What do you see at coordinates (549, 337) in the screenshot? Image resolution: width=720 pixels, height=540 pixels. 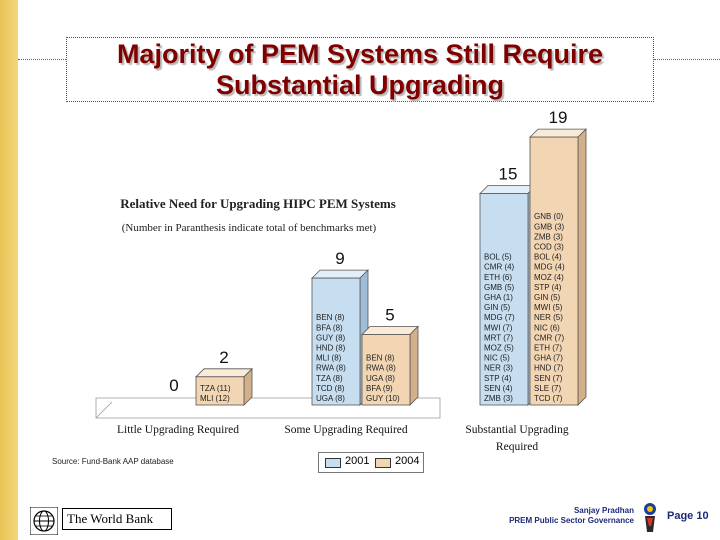 I see `country-label-2004-2-12: CMR (7)` at bounding box center [549, 337].